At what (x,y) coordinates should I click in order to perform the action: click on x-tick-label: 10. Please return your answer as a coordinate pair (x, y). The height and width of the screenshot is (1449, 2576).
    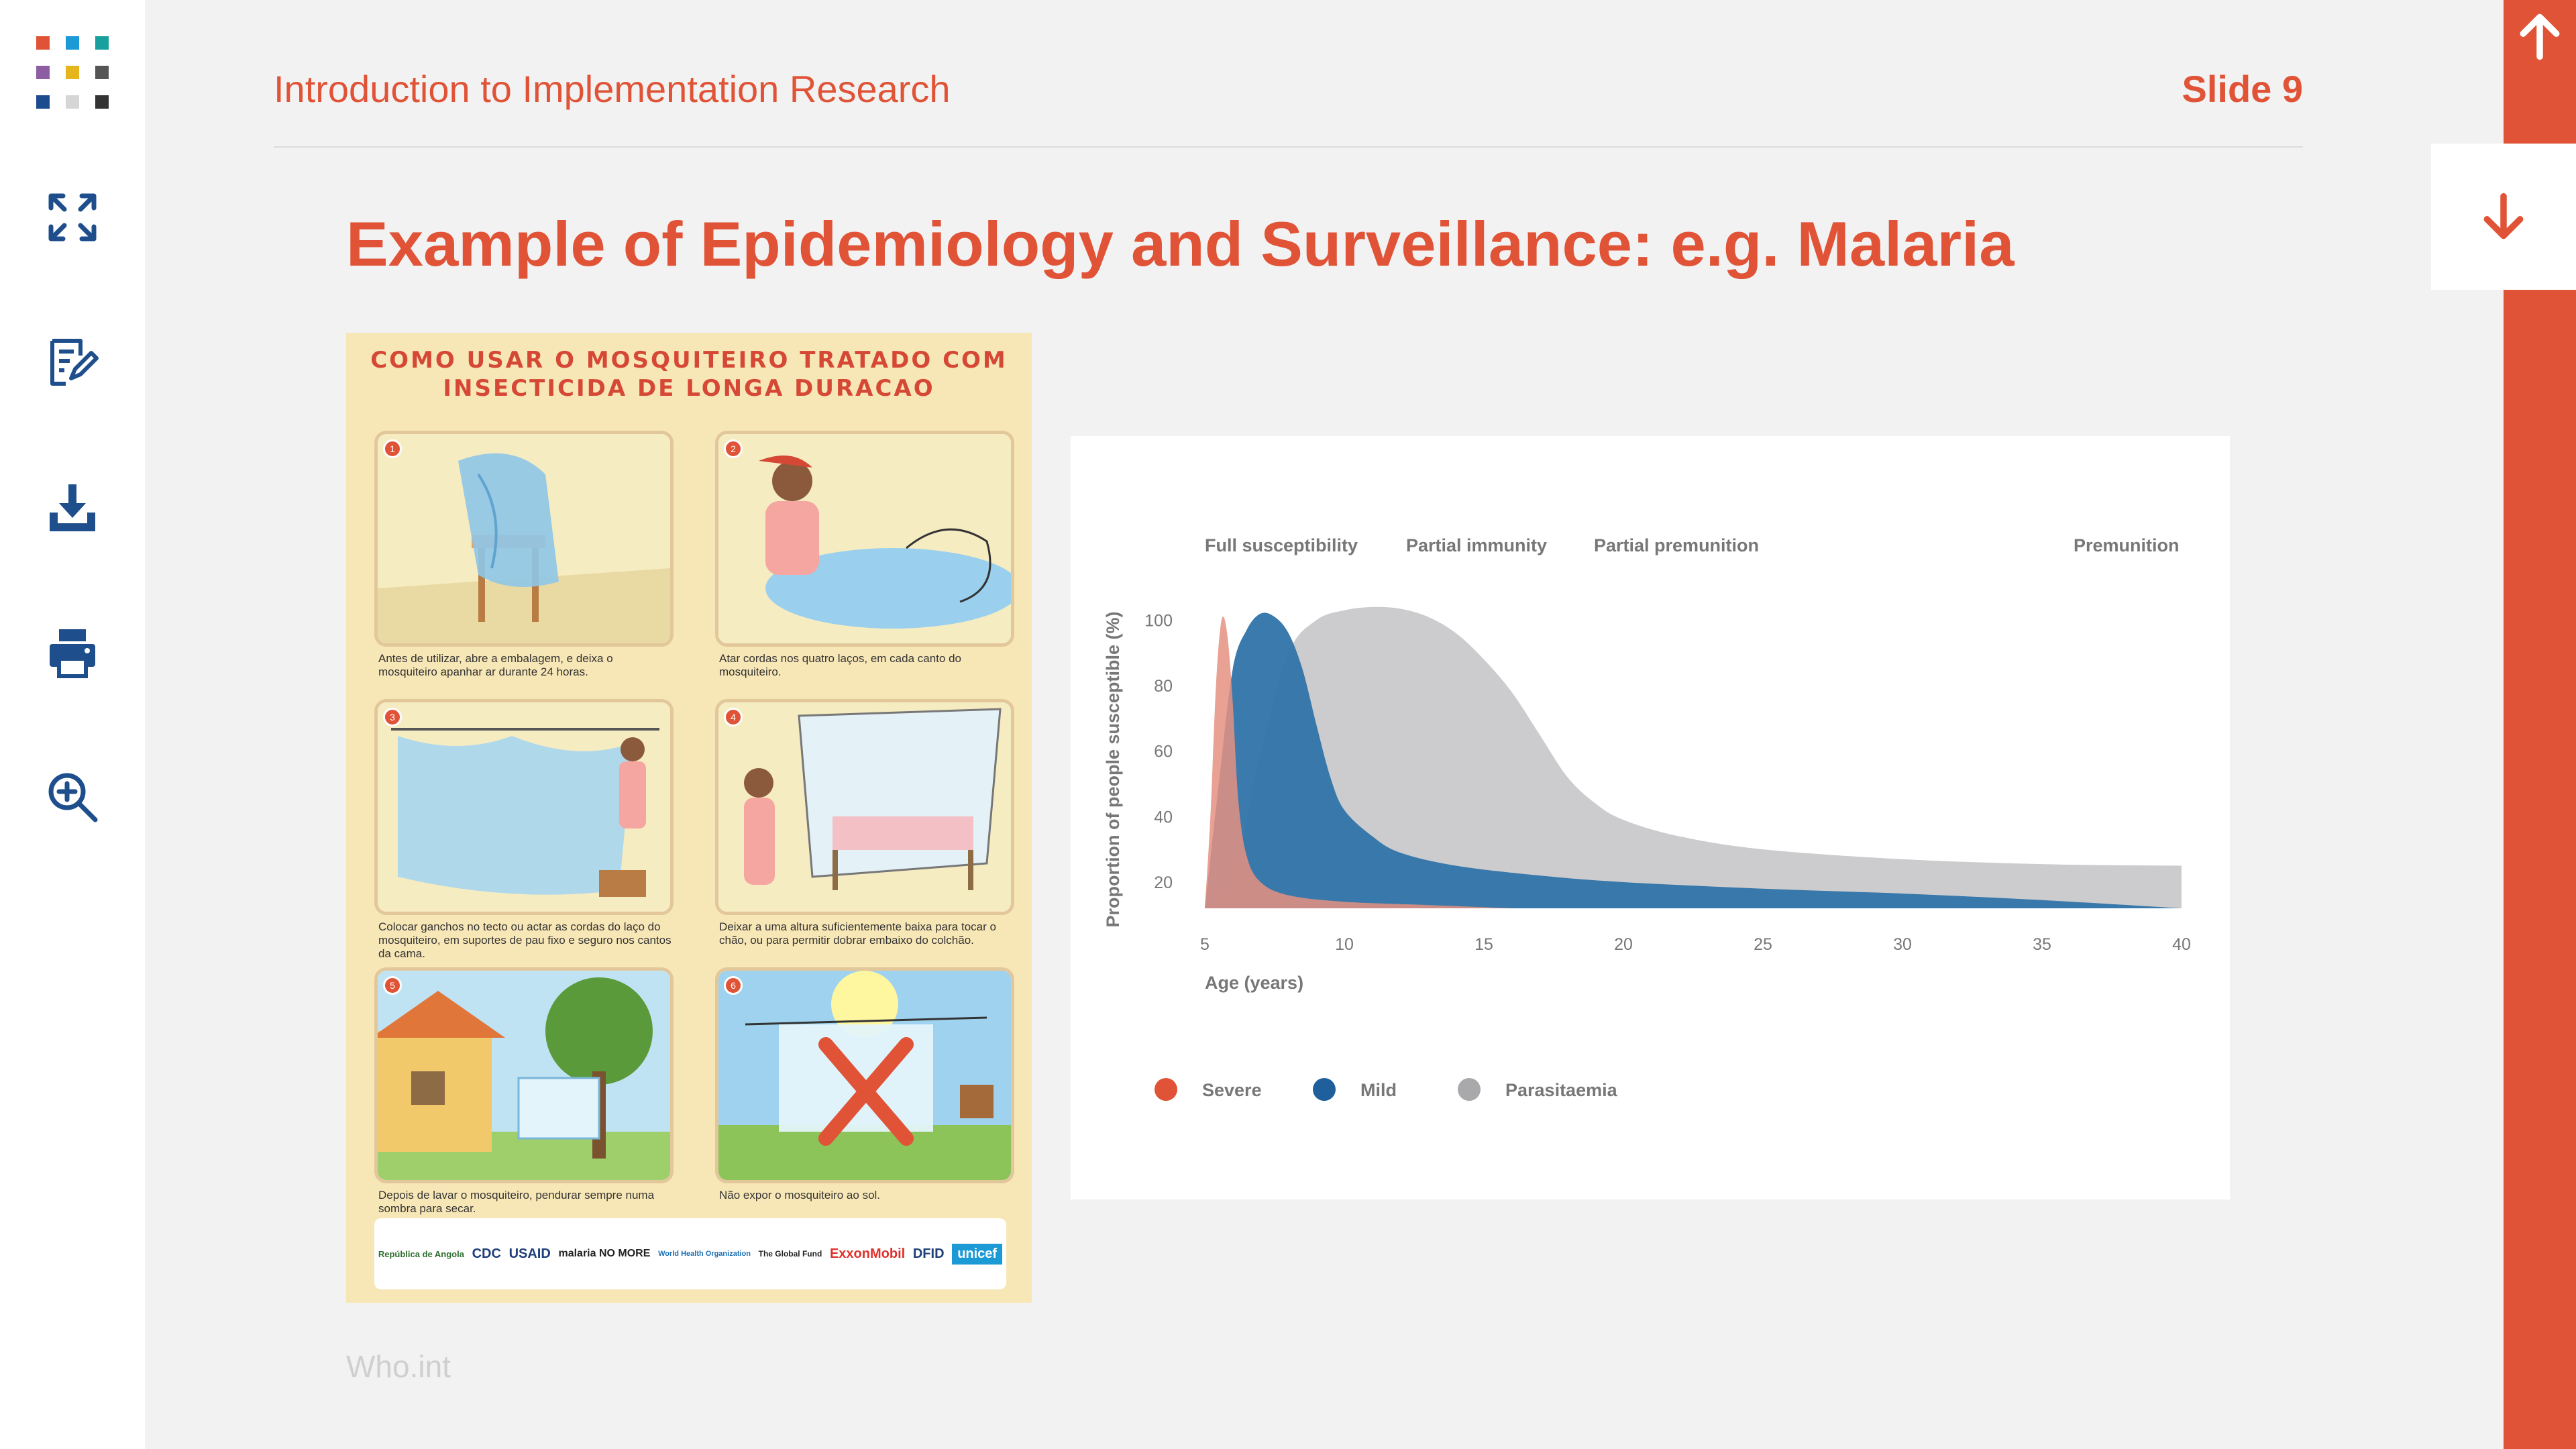
    Looking at the image, I should click on (1344, 944).